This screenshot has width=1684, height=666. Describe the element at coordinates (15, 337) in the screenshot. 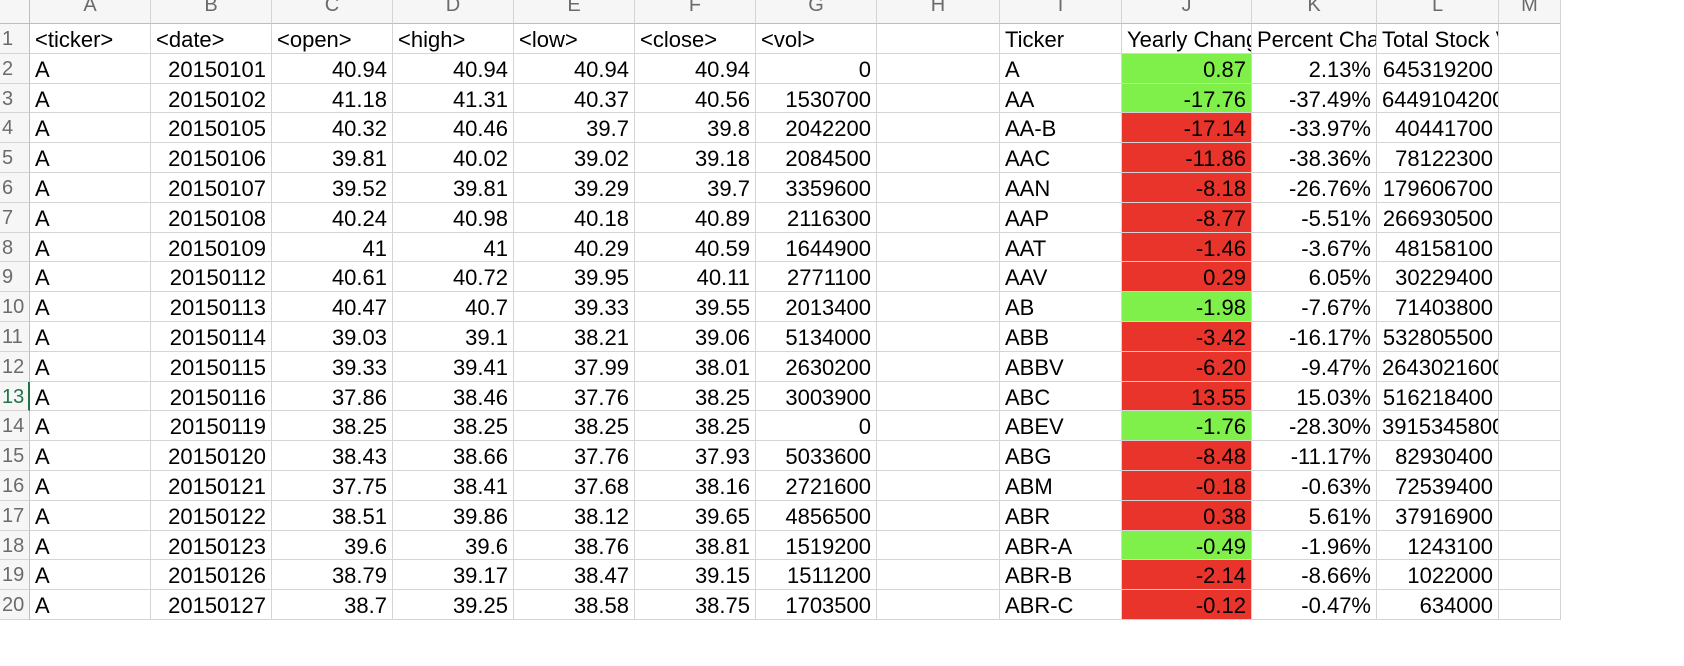

I see `row-header: 11` at that location.